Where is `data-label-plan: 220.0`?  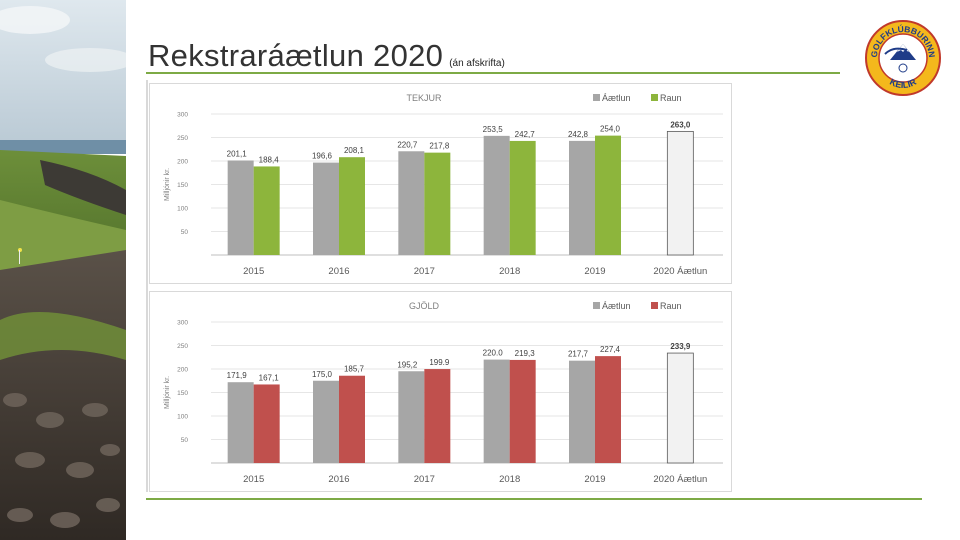
data-label-plan: 220.0 is located at coordinates (493, 353).